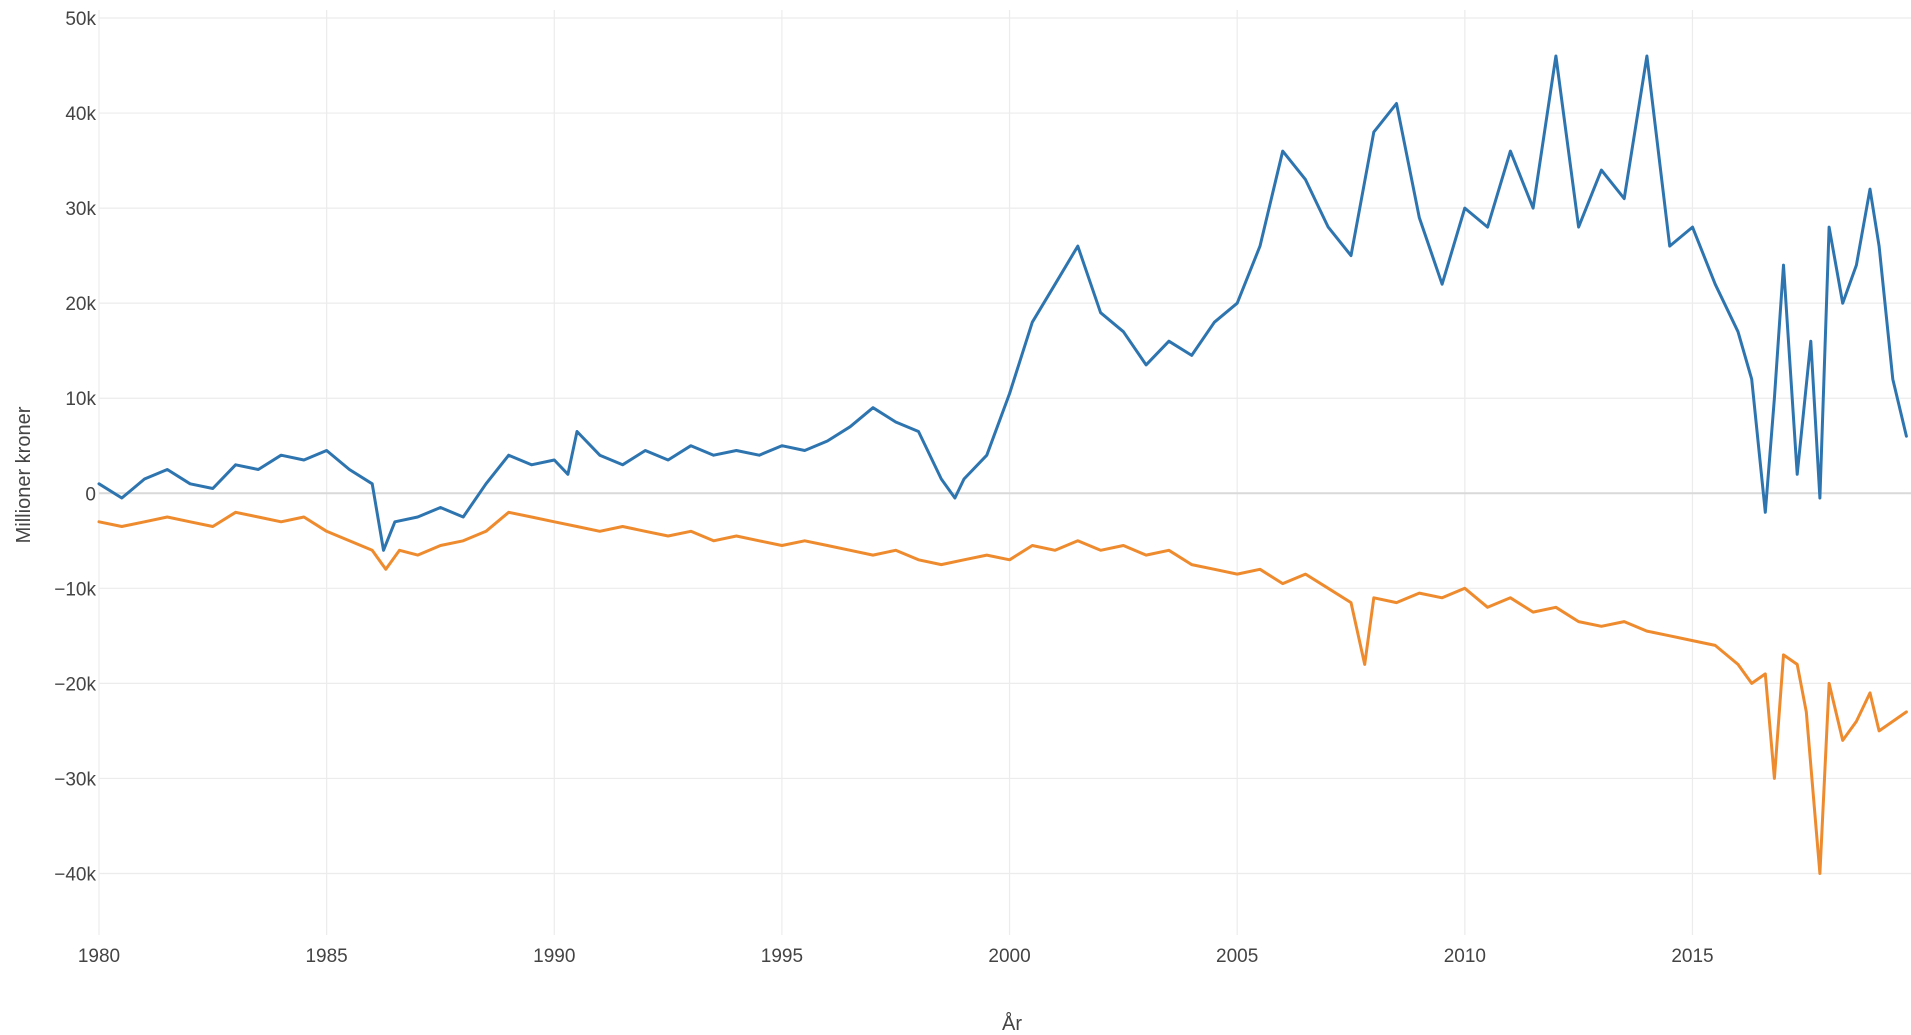  What do you see at coordinates (80, 304) in the screenshot?
I see `y-tick-label: 20k` at bounding box center [80, 304].